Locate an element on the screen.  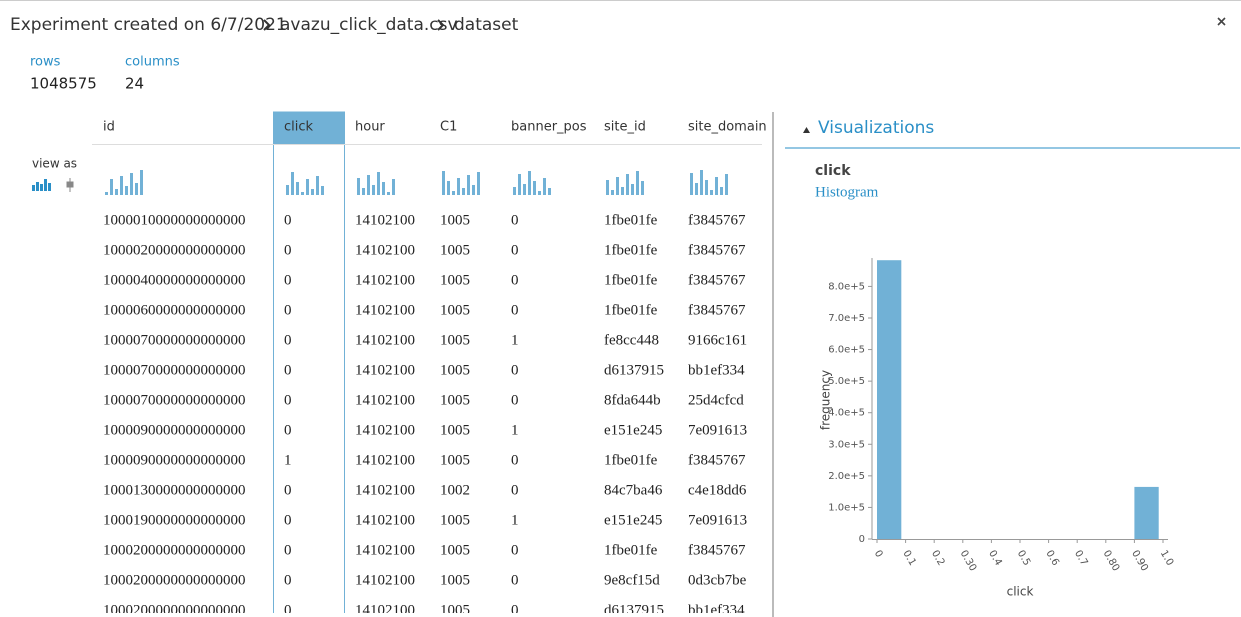
visualization-kind: Histogram is located at coordinates (847, 192).